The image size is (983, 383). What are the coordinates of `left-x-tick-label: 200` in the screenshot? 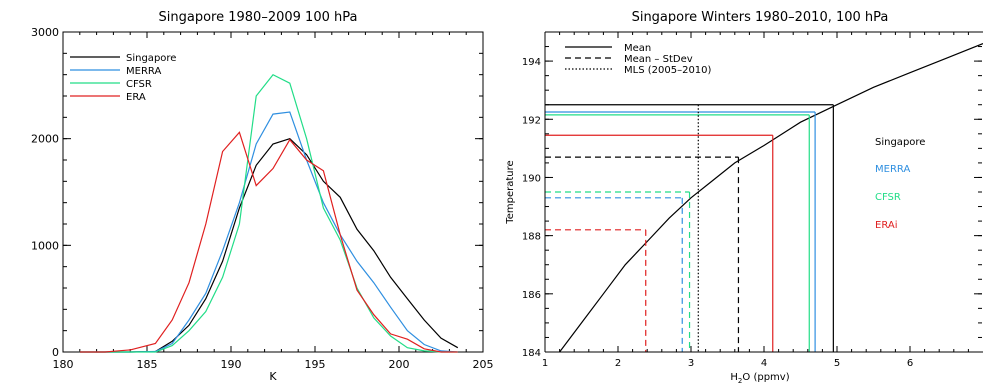 It's located at (399, 364).